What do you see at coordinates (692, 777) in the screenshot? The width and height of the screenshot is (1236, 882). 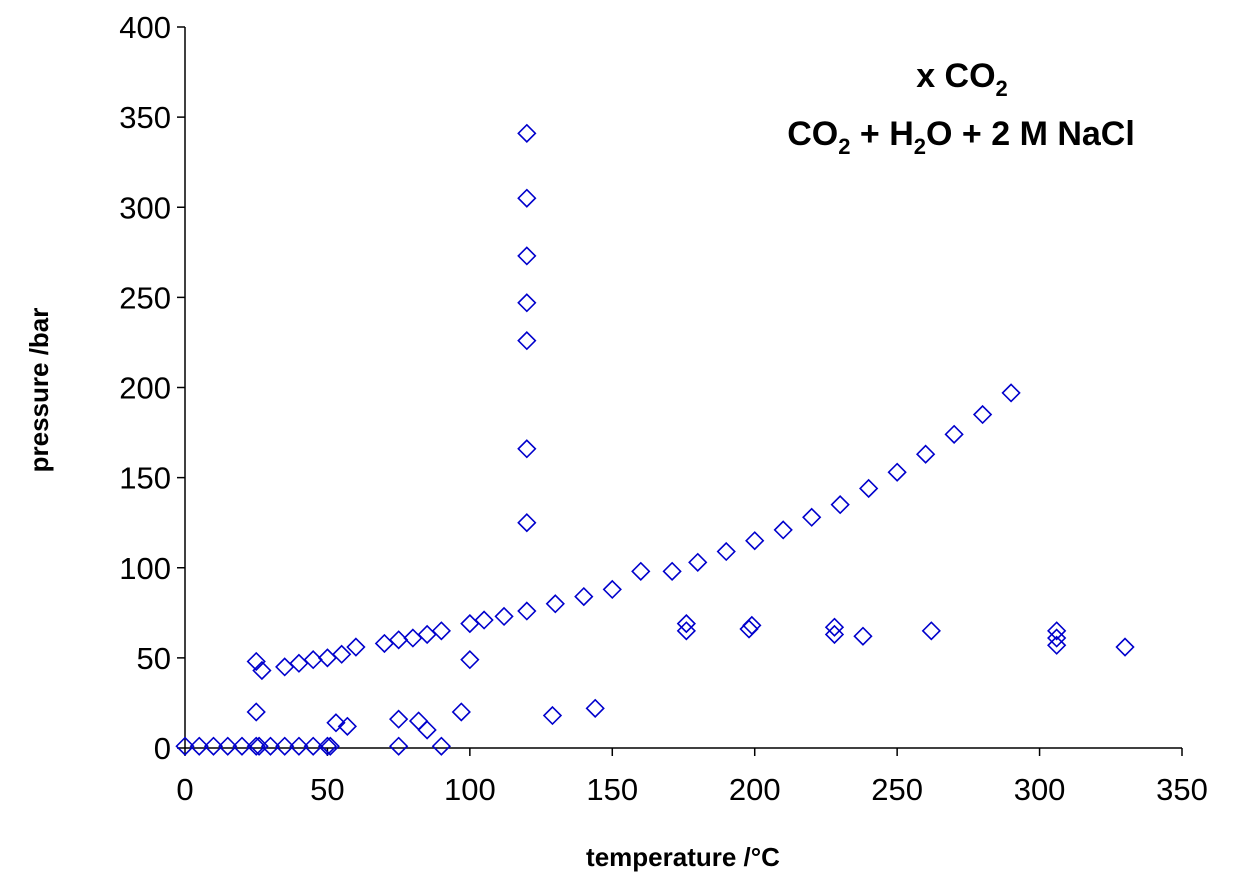 I see `x-axis-ticks: 0 50 100 150 200 250 300 350` at bounding box center [692, 777].